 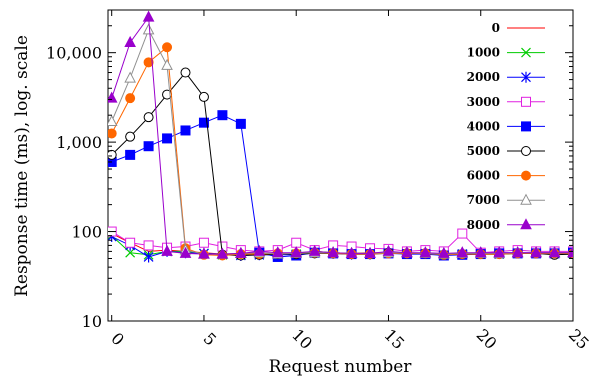 I want to click on y-axis-label: Response time (ms), log. scale, so click(x=22, y=166).